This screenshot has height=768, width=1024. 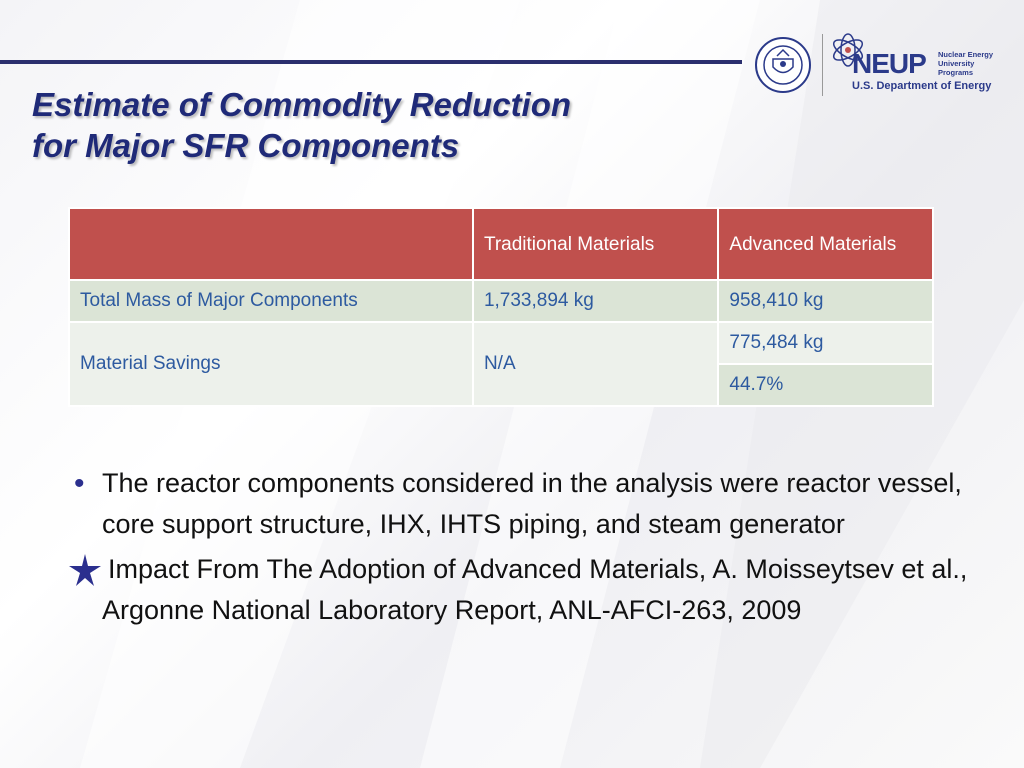 I want to click on doe-seal-icon, so click(x=783, y=65).